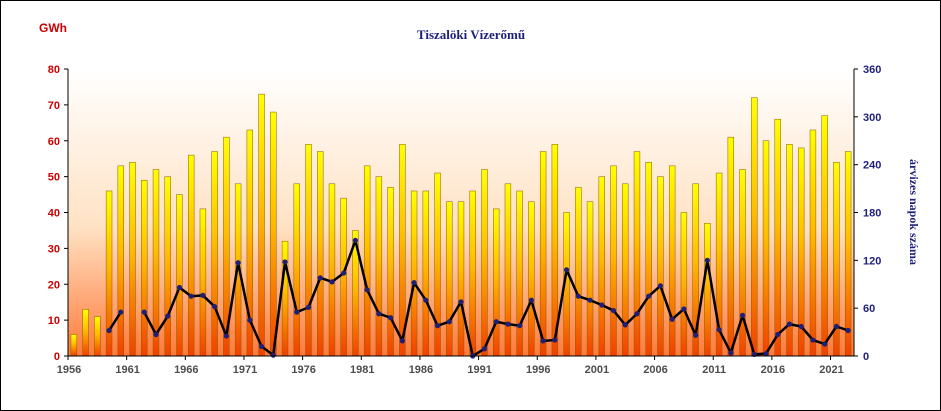 The image size is (941, 411). What do you see at coordinates (402, 341) in the screenshot?
I see `flood-days-point-1984` at bounding box center [402, 341].